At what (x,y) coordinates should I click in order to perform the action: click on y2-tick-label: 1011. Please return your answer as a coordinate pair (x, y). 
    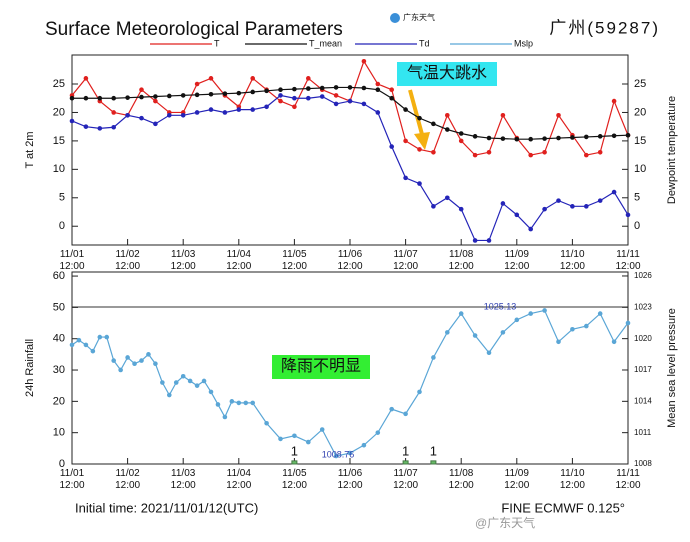
    Looking at the image, I should click on (643, 432).